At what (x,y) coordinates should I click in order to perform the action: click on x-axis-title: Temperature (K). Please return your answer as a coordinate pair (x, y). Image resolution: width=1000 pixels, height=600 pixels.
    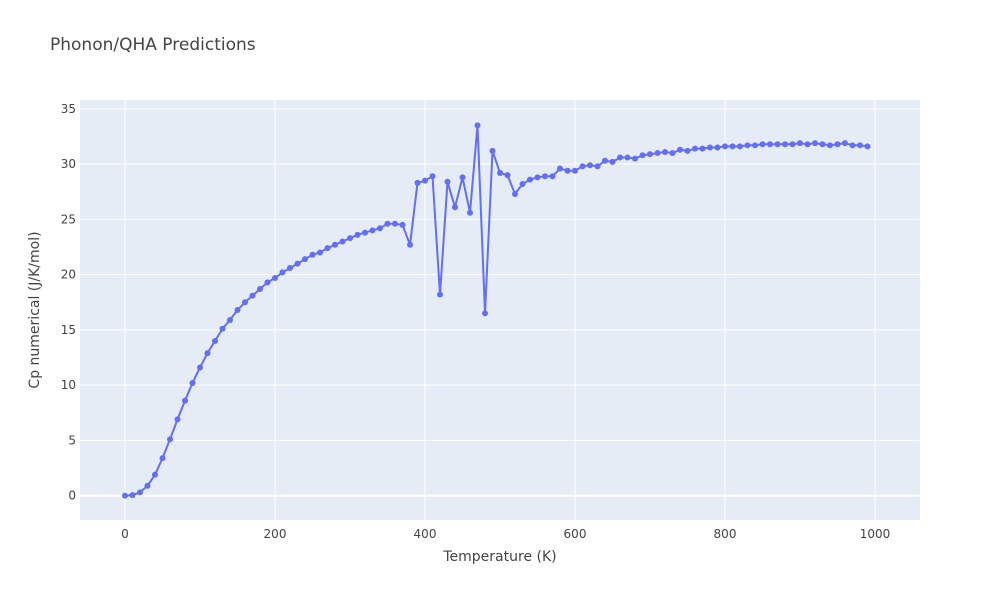
    Looking at the image, I should click on (499, 557).